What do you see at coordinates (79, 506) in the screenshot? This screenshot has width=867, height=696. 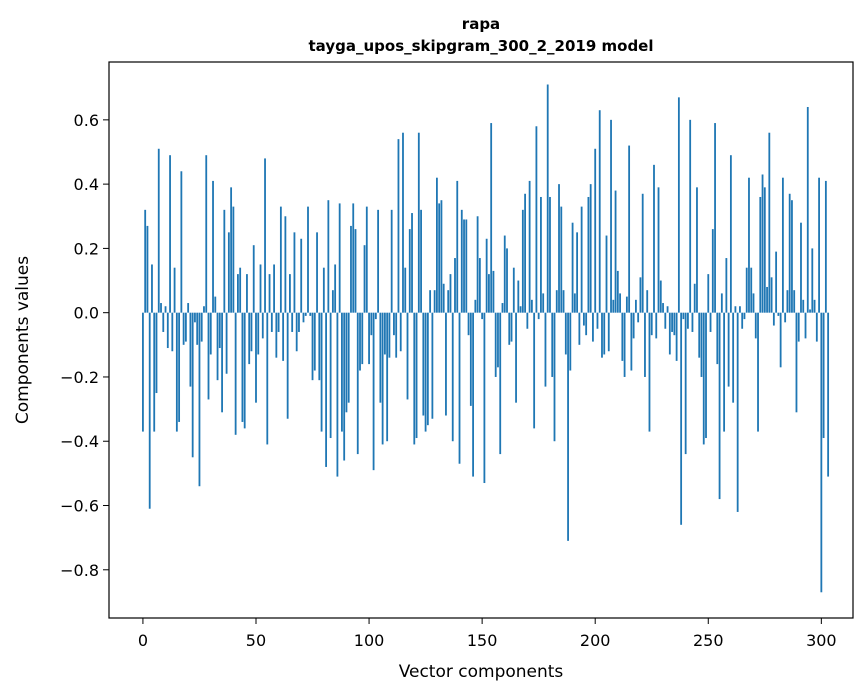 I see `y-tick-label: −0.6` at bounding box center [79, 506].